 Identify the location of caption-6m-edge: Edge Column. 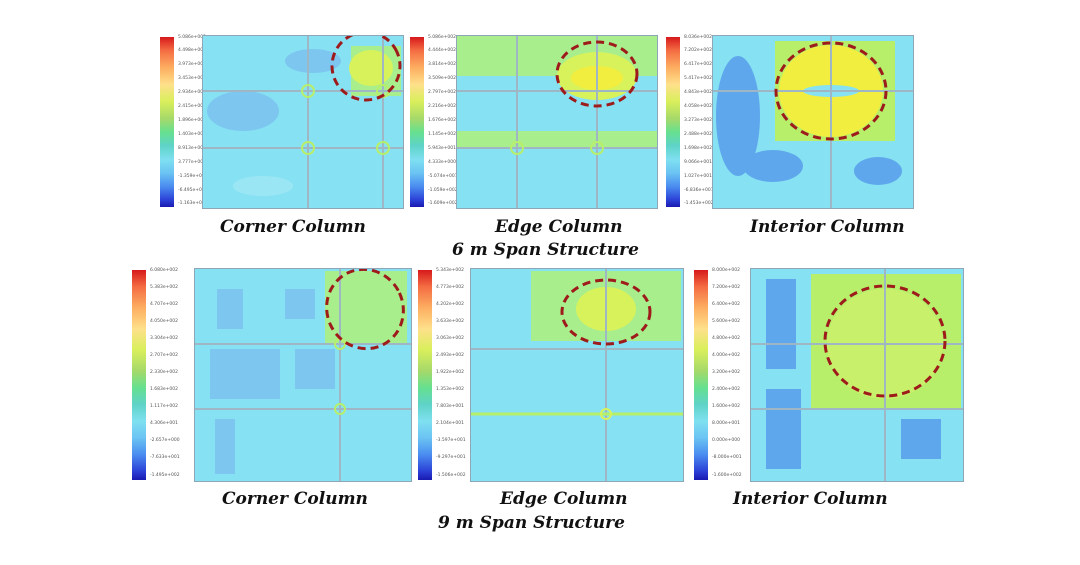
(559, 227).